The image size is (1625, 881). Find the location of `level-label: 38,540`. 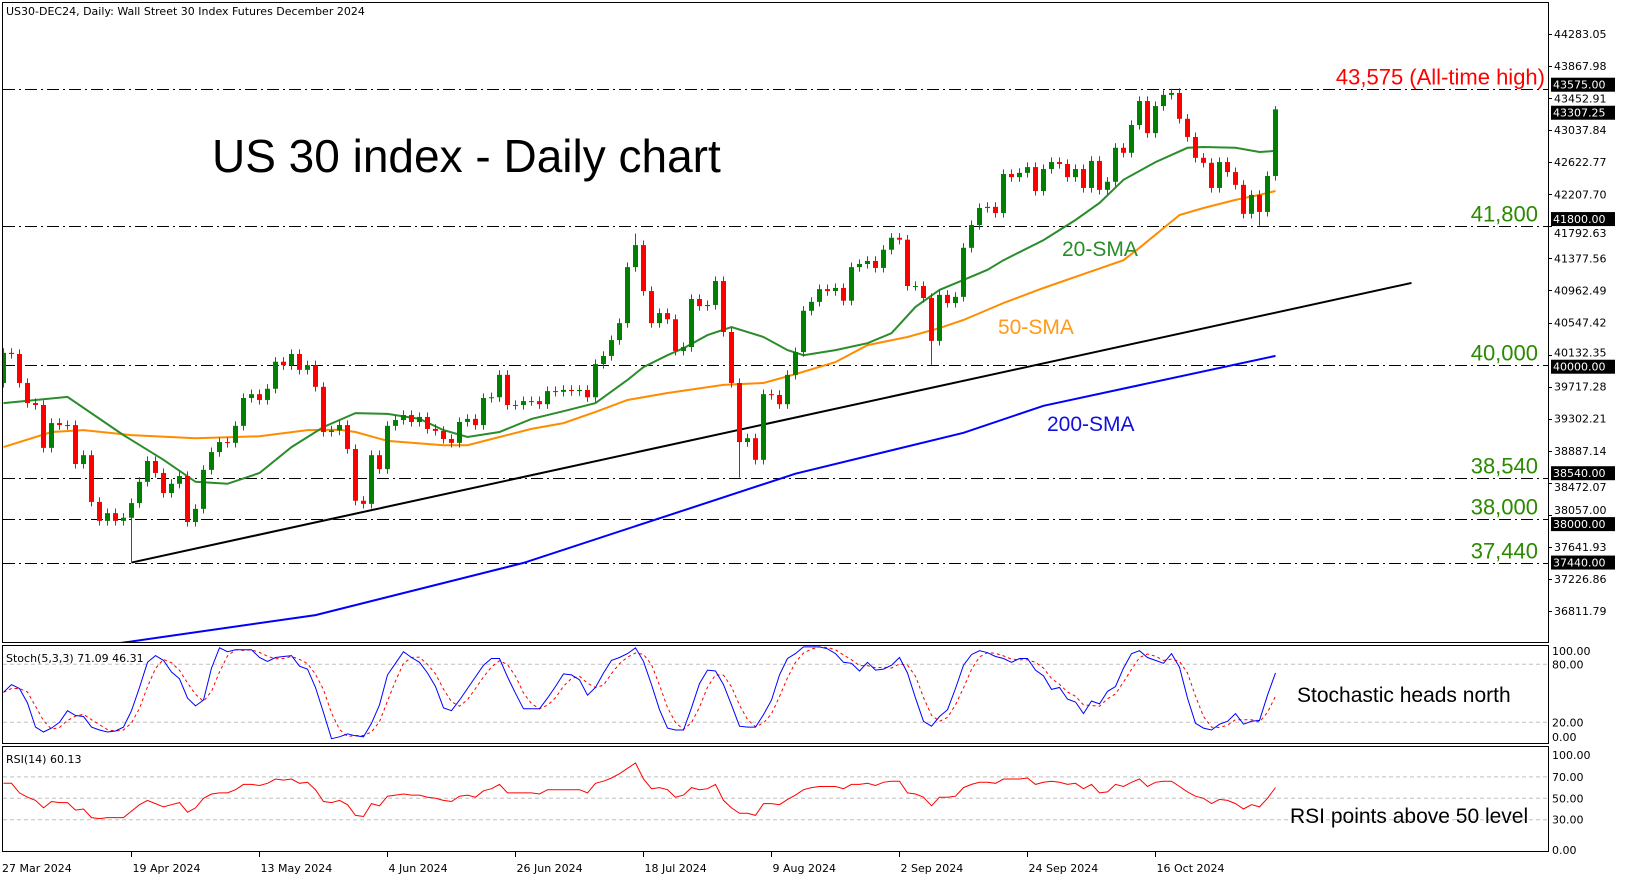

level-label: 38,540 is located at coordinates (1504, 466).